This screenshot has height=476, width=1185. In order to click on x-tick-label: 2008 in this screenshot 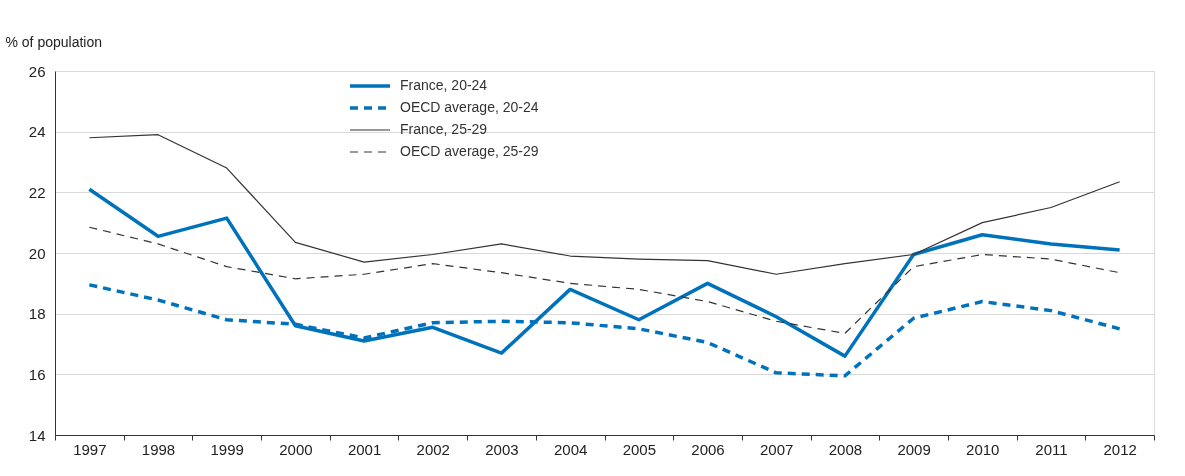, I will do `click(845, 449)`.